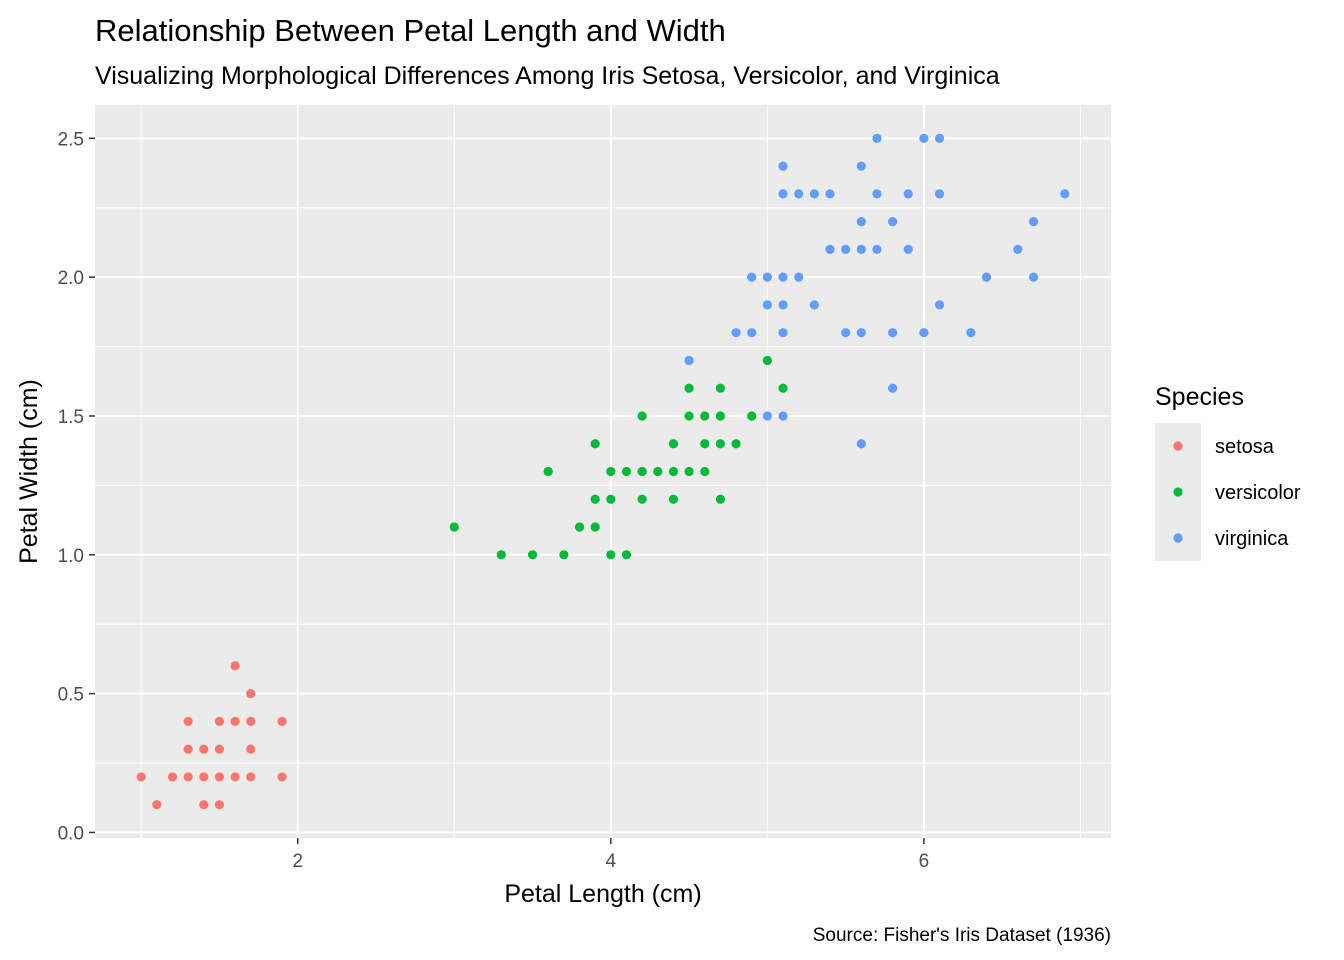 Image resolution: width=1344 pixels, height=960 pixels. I want to click on legend-key-setosa, so click(1178, 446).